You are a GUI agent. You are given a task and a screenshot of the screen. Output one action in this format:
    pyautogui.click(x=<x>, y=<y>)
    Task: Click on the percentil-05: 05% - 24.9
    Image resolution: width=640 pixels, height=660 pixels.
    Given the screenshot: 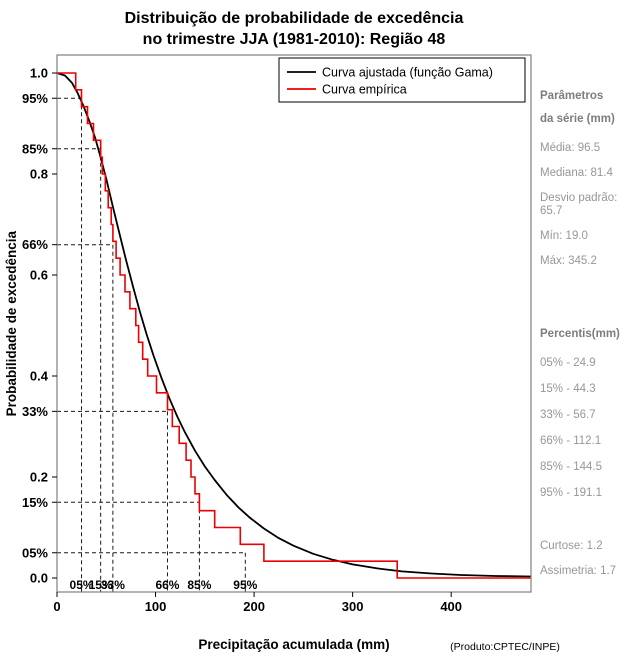 What is the action you would take?
    pyautogui.click(x=568, y=363)
    